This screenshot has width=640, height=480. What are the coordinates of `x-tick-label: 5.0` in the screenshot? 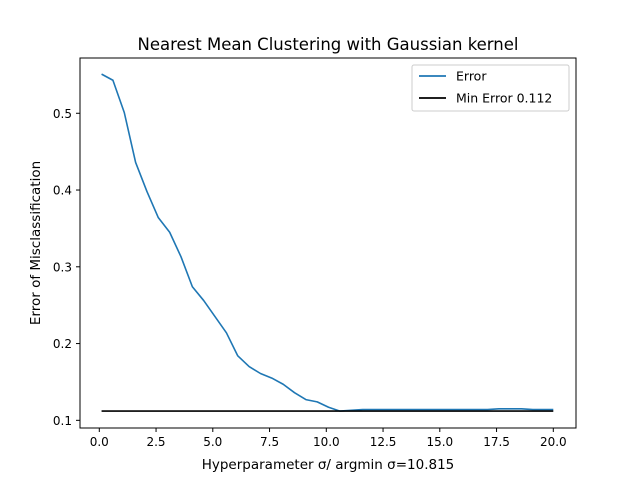 It's located at (212, 442).